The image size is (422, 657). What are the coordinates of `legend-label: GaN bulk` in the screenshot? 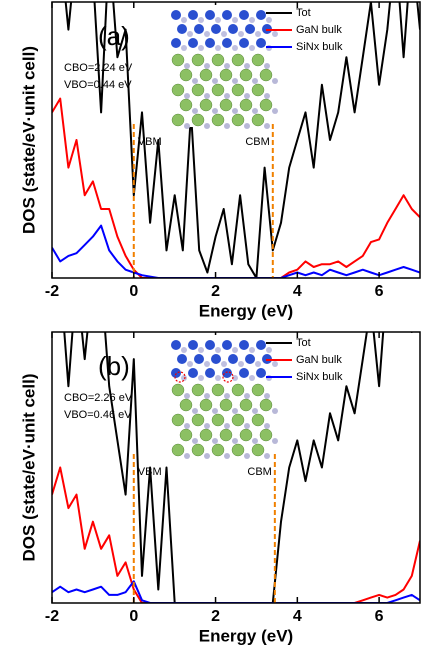 It's located at (319, 30).